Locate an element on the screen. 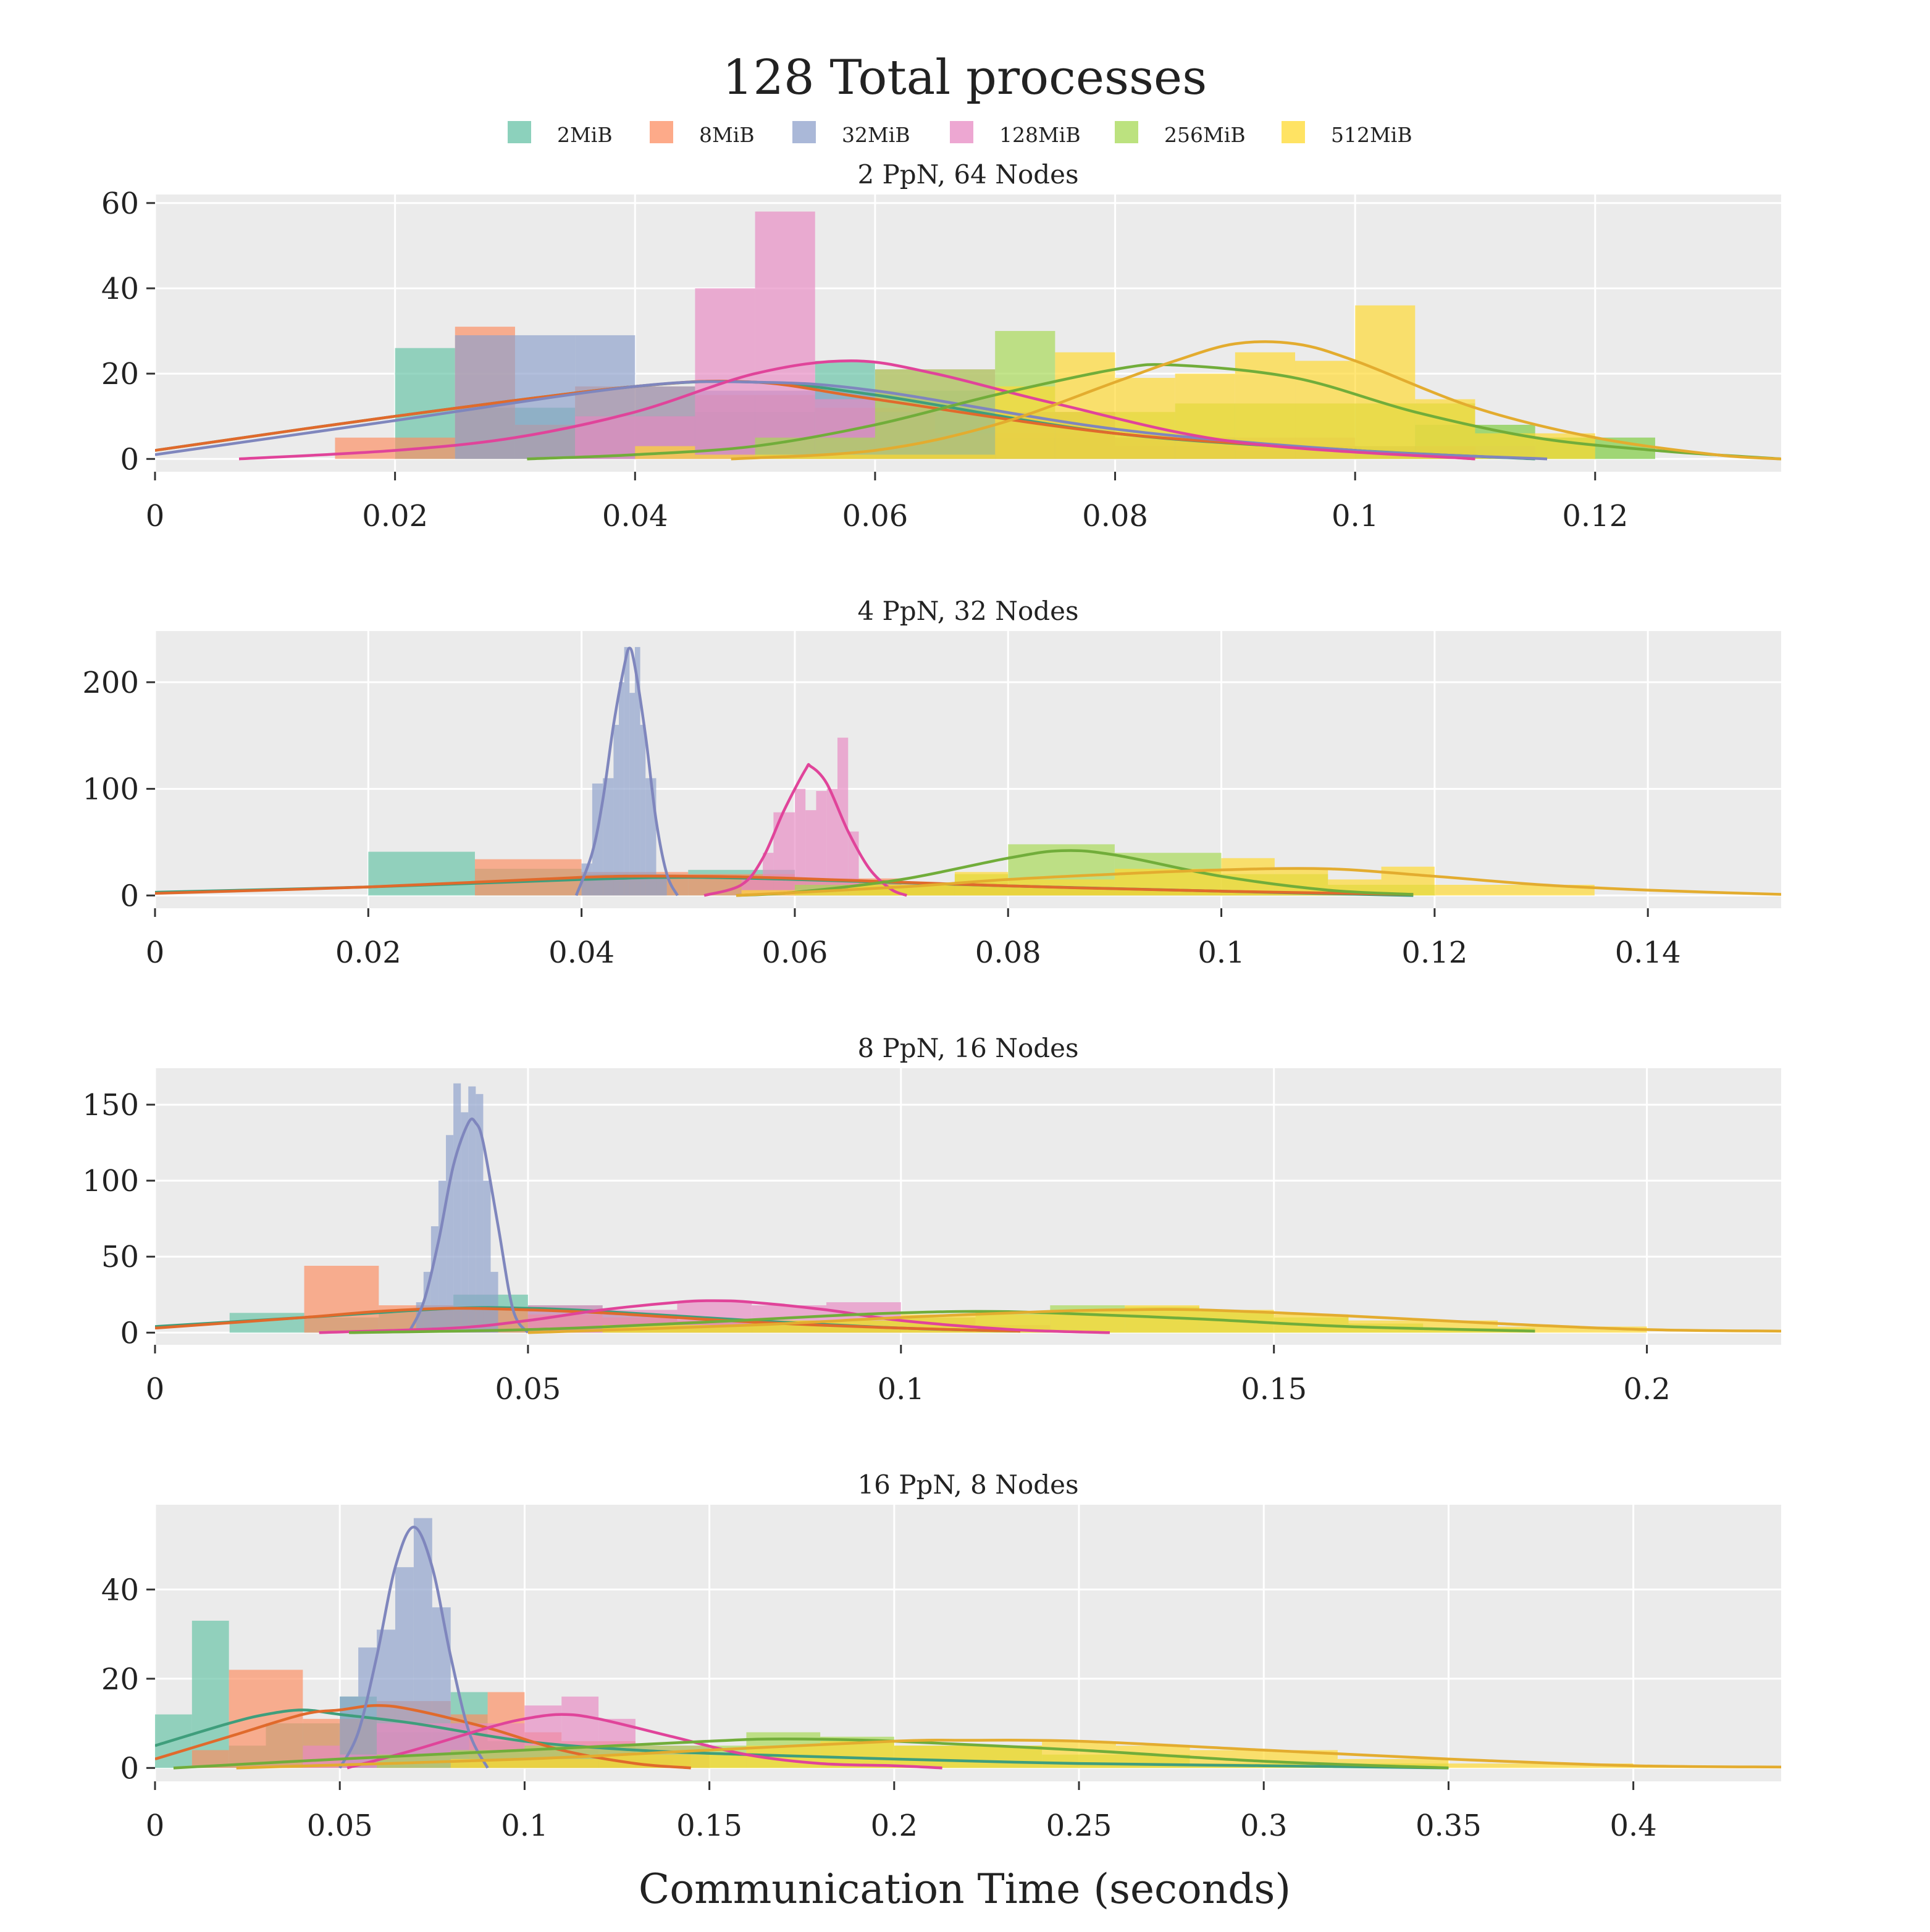  kde-line-512mib is located at coordinates (1154, 1321).